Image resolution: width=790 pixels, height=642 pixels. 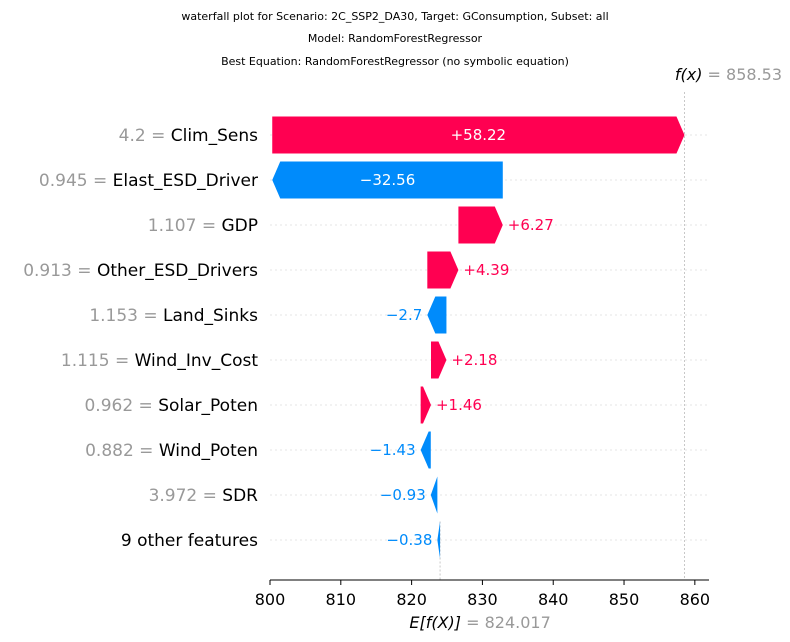 I want to click on feature-label: 4.2 = Clim_Sens, so click(x=188, y=136).